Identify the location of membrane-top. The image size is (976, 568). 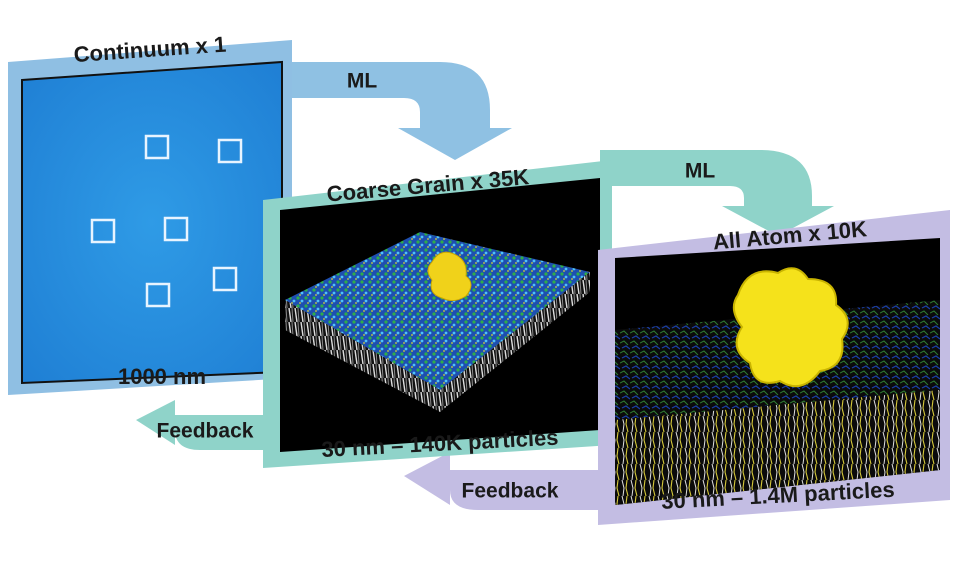
(437, 311).